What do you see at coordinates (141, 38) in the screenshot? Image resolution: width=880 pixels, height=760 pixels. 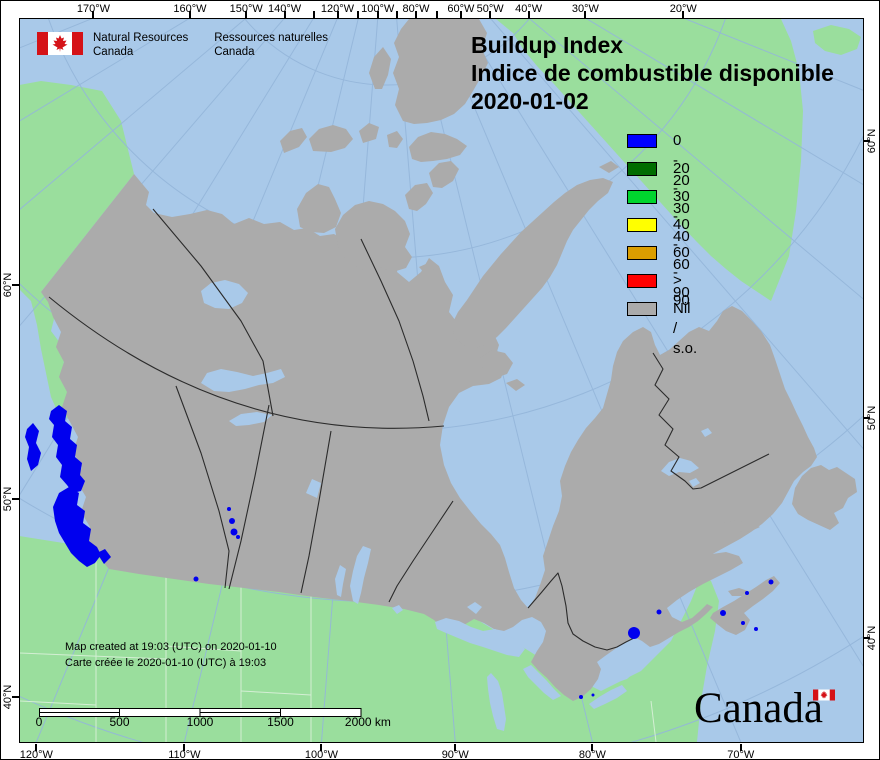 I see `agency-en-line1: Natural Resources` at bounding box center [141, 38].